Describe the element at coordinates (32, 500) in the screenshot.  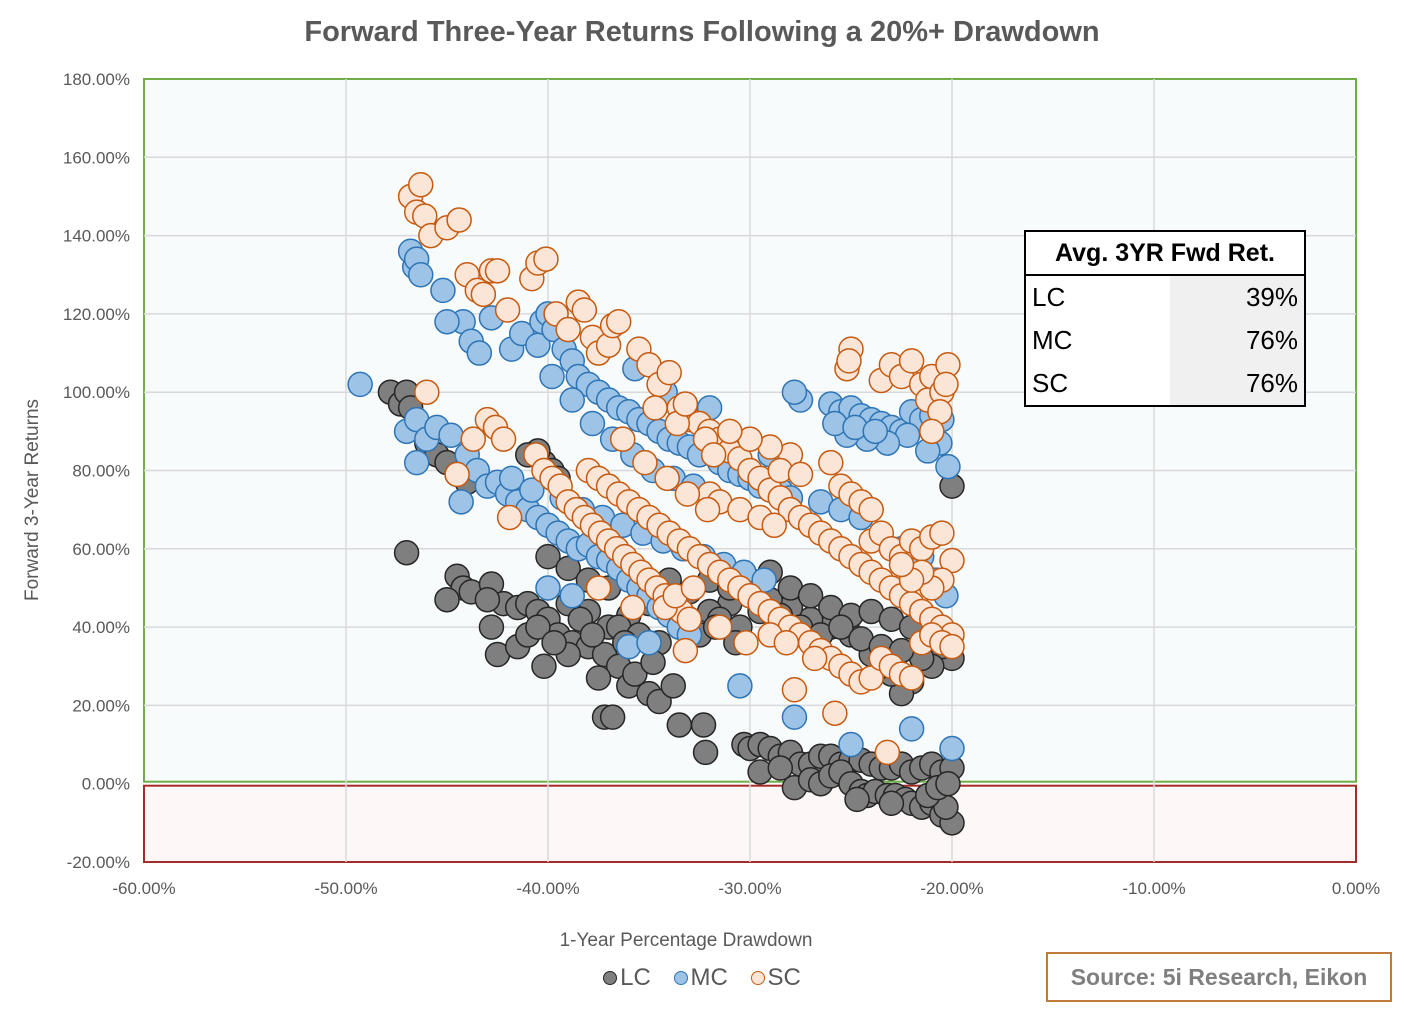
I see `y-axis-title: Forward 3-Year Returns` at that location.